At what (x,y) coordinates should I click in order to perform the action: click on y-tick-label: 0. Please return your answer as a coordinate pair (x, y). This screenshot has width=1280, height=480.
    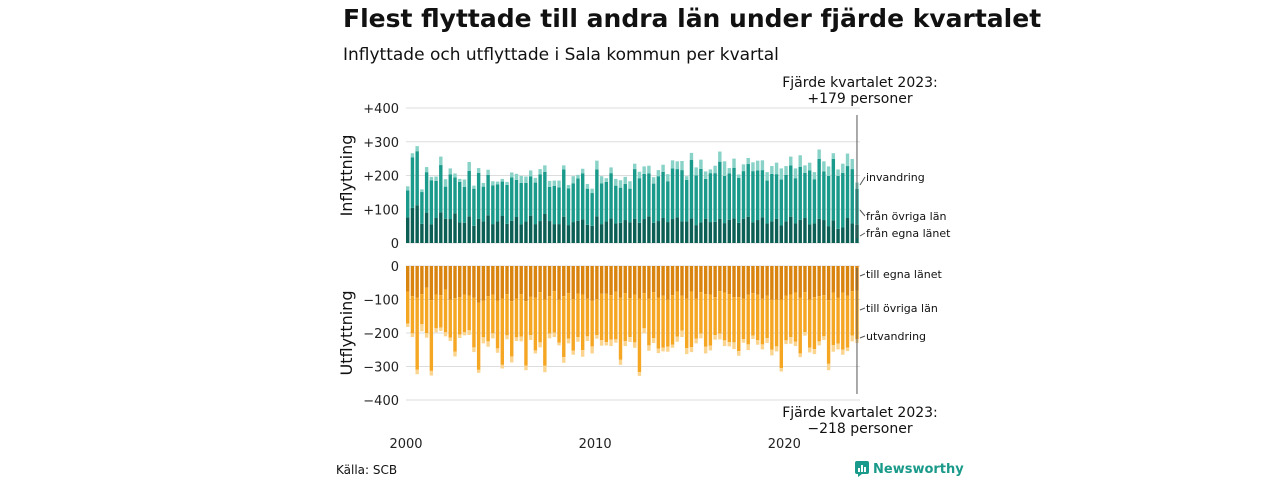
    Looking at the image, I should click on (395, 267).